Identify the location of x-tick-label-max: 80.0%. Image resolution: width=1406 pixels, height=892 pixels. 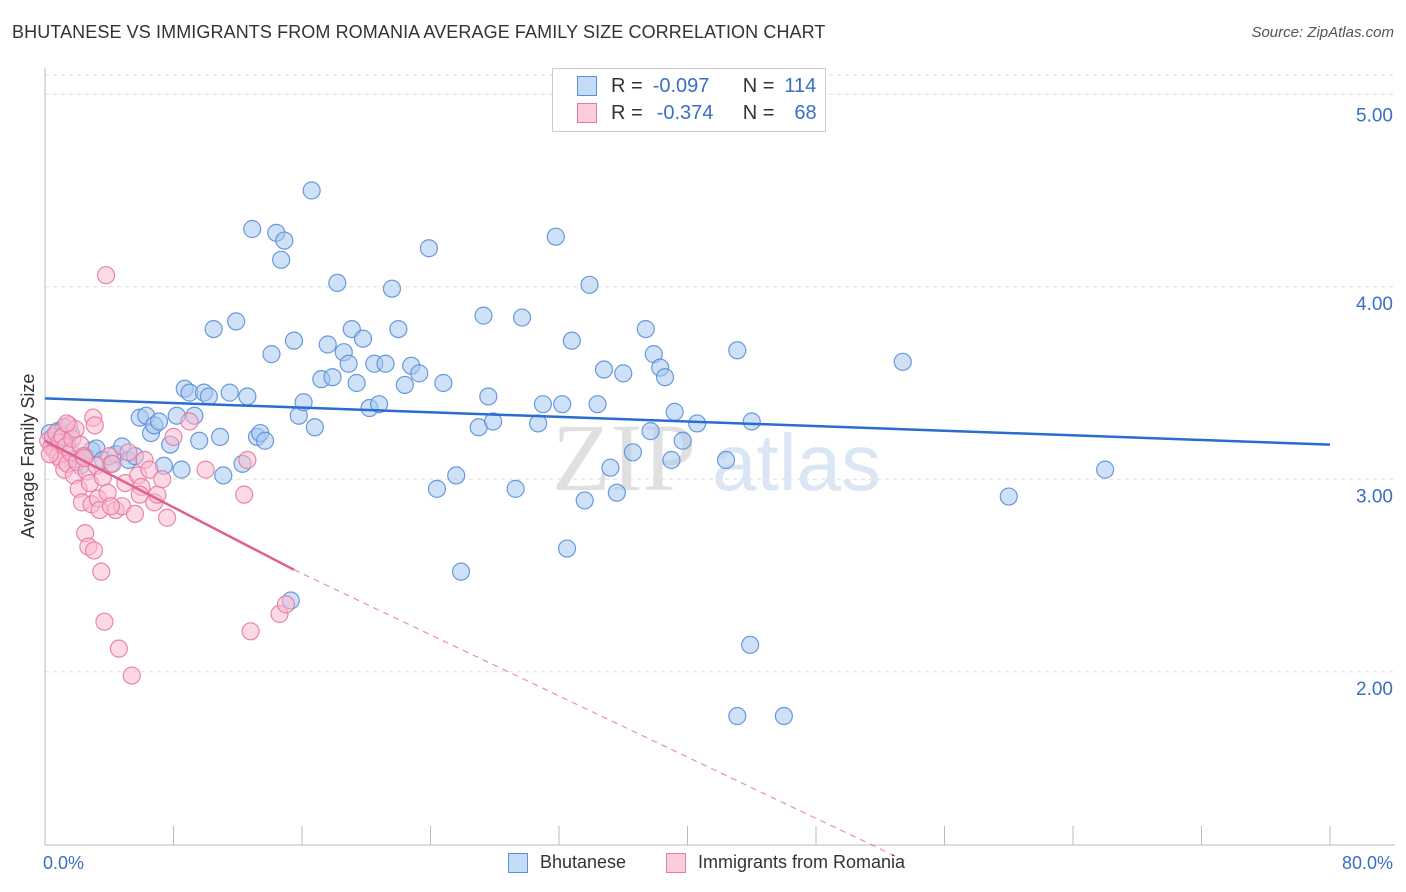
(1367, 863).